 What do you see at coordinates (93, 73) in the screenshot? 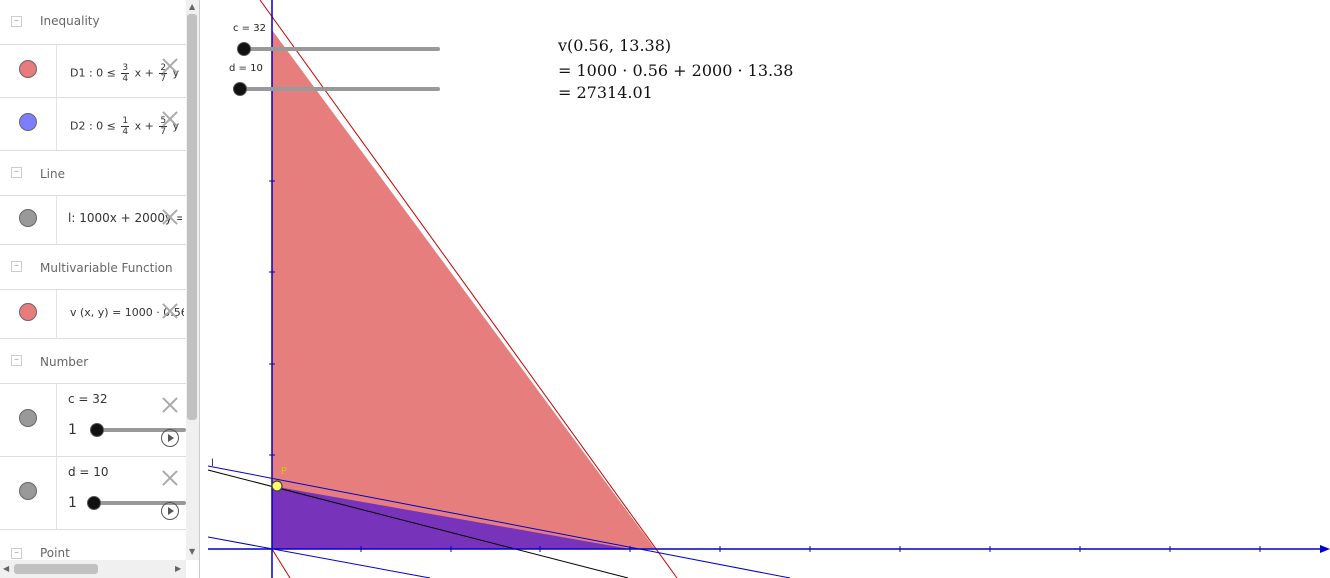
I see `def-text: D1 : 0 ≤` at bounding box center [93, 73].